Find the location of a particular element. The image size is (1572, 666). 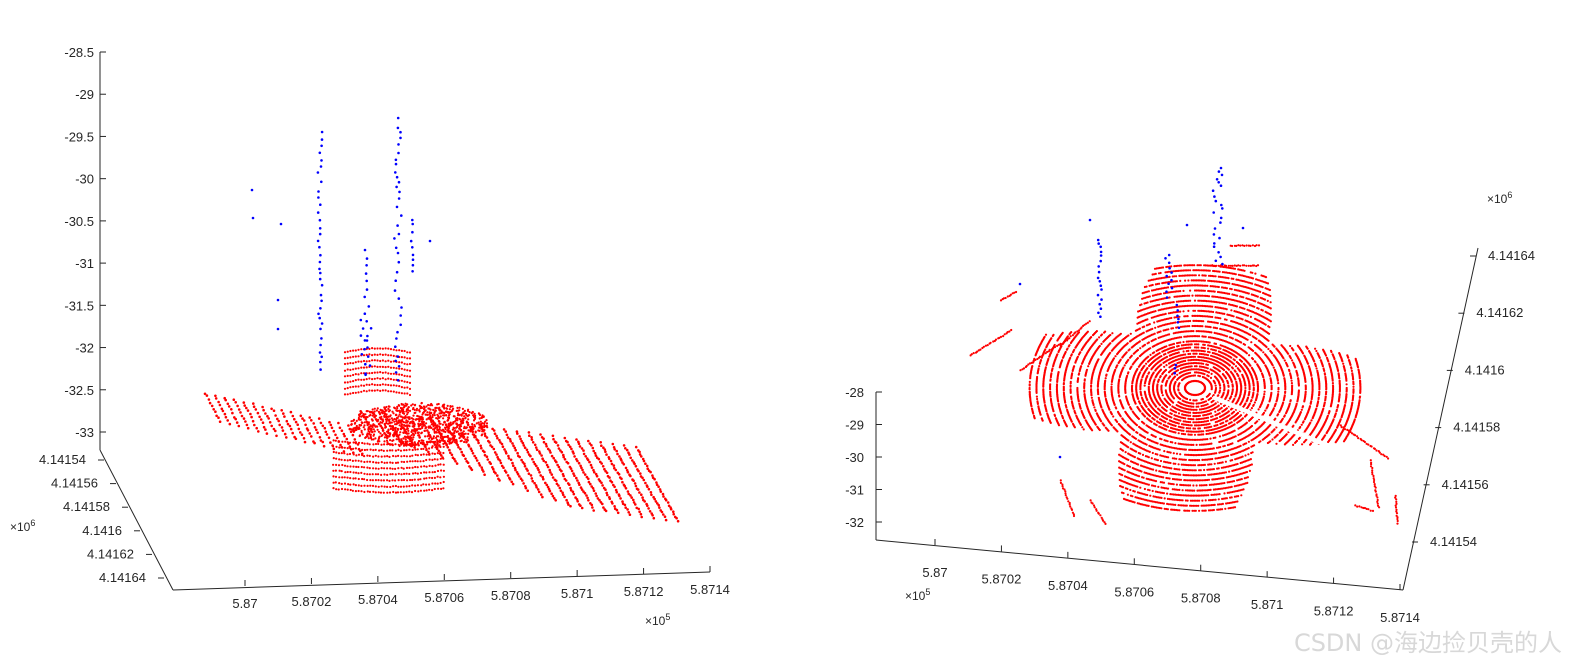

left-y-tick-label: 4.14154 is located at coordinates (62, 459).